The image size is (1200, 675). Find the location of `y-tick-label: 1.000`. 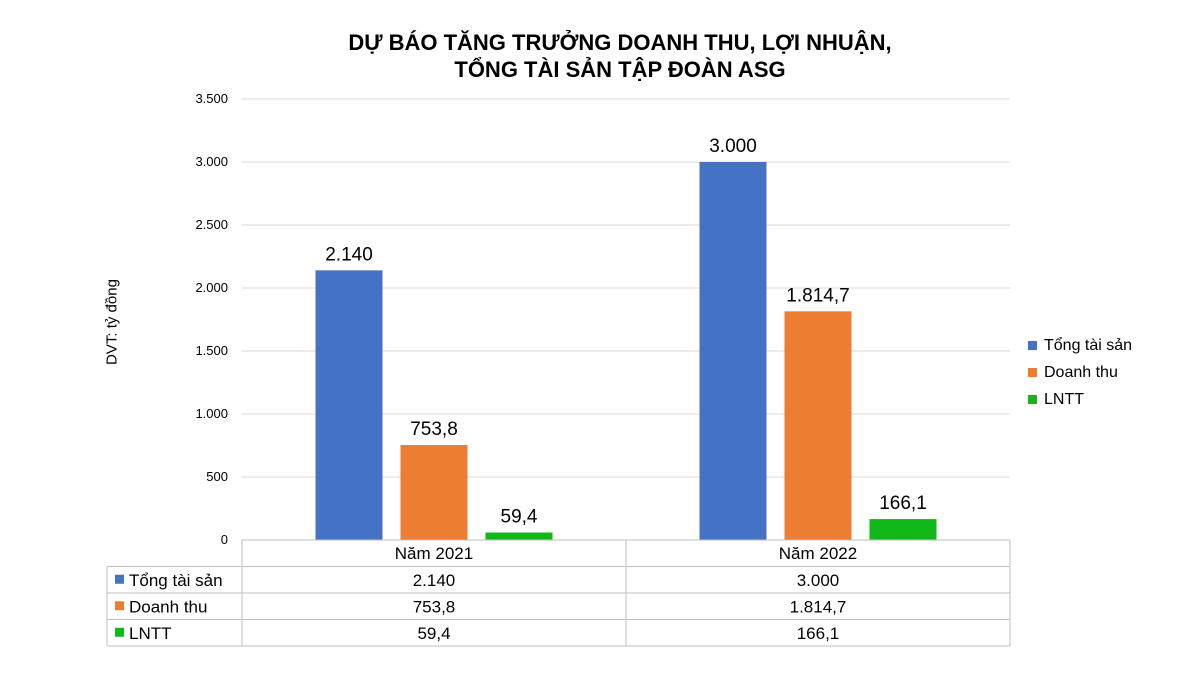

y-tick-label: 1.000 is located at coordinates (211, 413).